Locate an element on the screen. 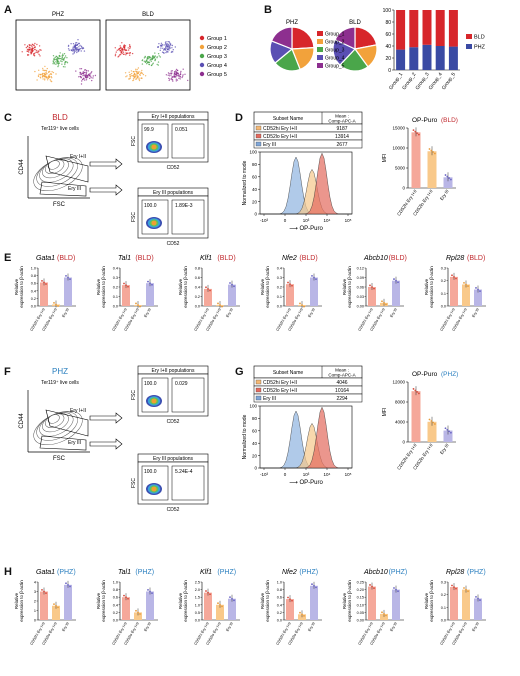  y-tick-label: 0 is located at coordinates (255, 468).